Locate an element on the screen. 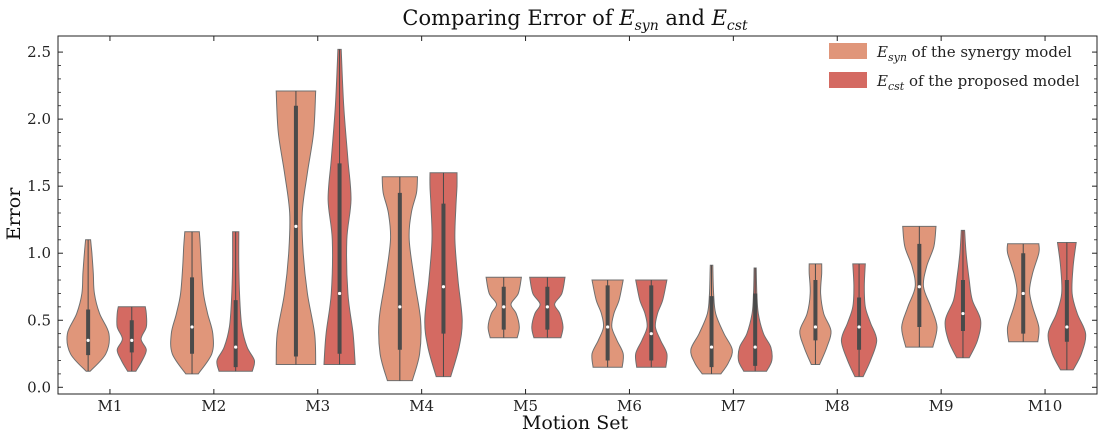 Image resolution: width=1100 pixels, height=434 pixels. chart-title: Comparing Error of Esyn and Ecst is located at coordinates (575, 20).